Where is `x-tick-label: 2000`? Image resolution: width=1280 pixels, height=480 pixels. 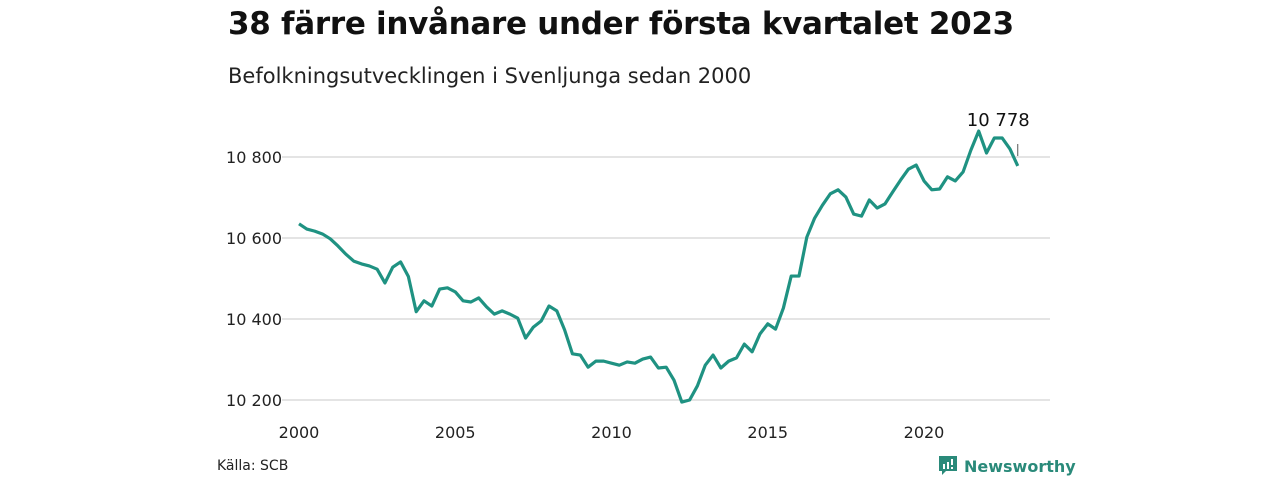
x-tick-label: 2000 is located at coordinates (299, 432).